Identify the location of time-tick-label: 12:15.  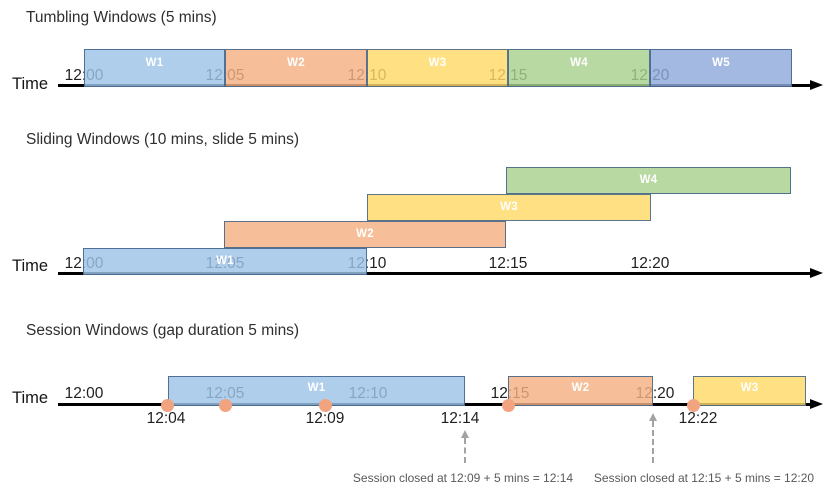
(508, 263).